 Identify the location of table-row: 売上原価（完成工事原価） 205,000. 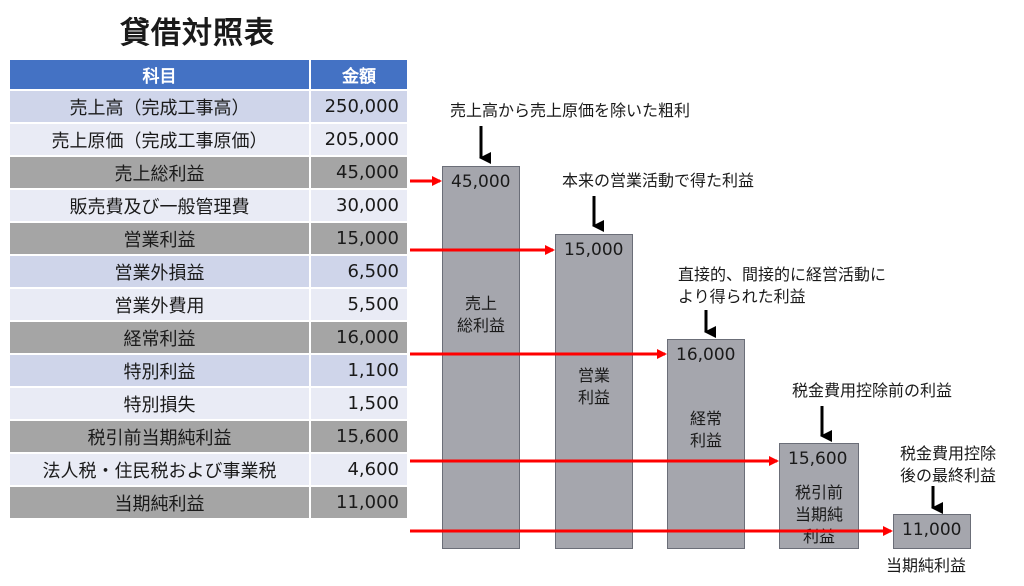
(209, 140).